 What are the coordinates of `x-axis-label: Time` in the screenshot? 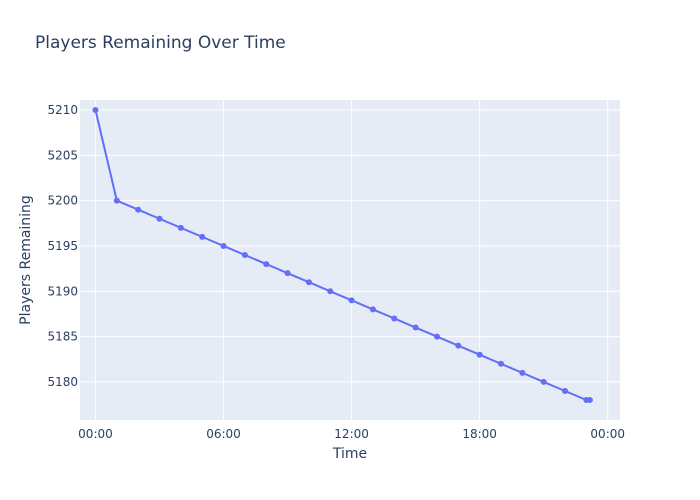 It's located at (350, 454).